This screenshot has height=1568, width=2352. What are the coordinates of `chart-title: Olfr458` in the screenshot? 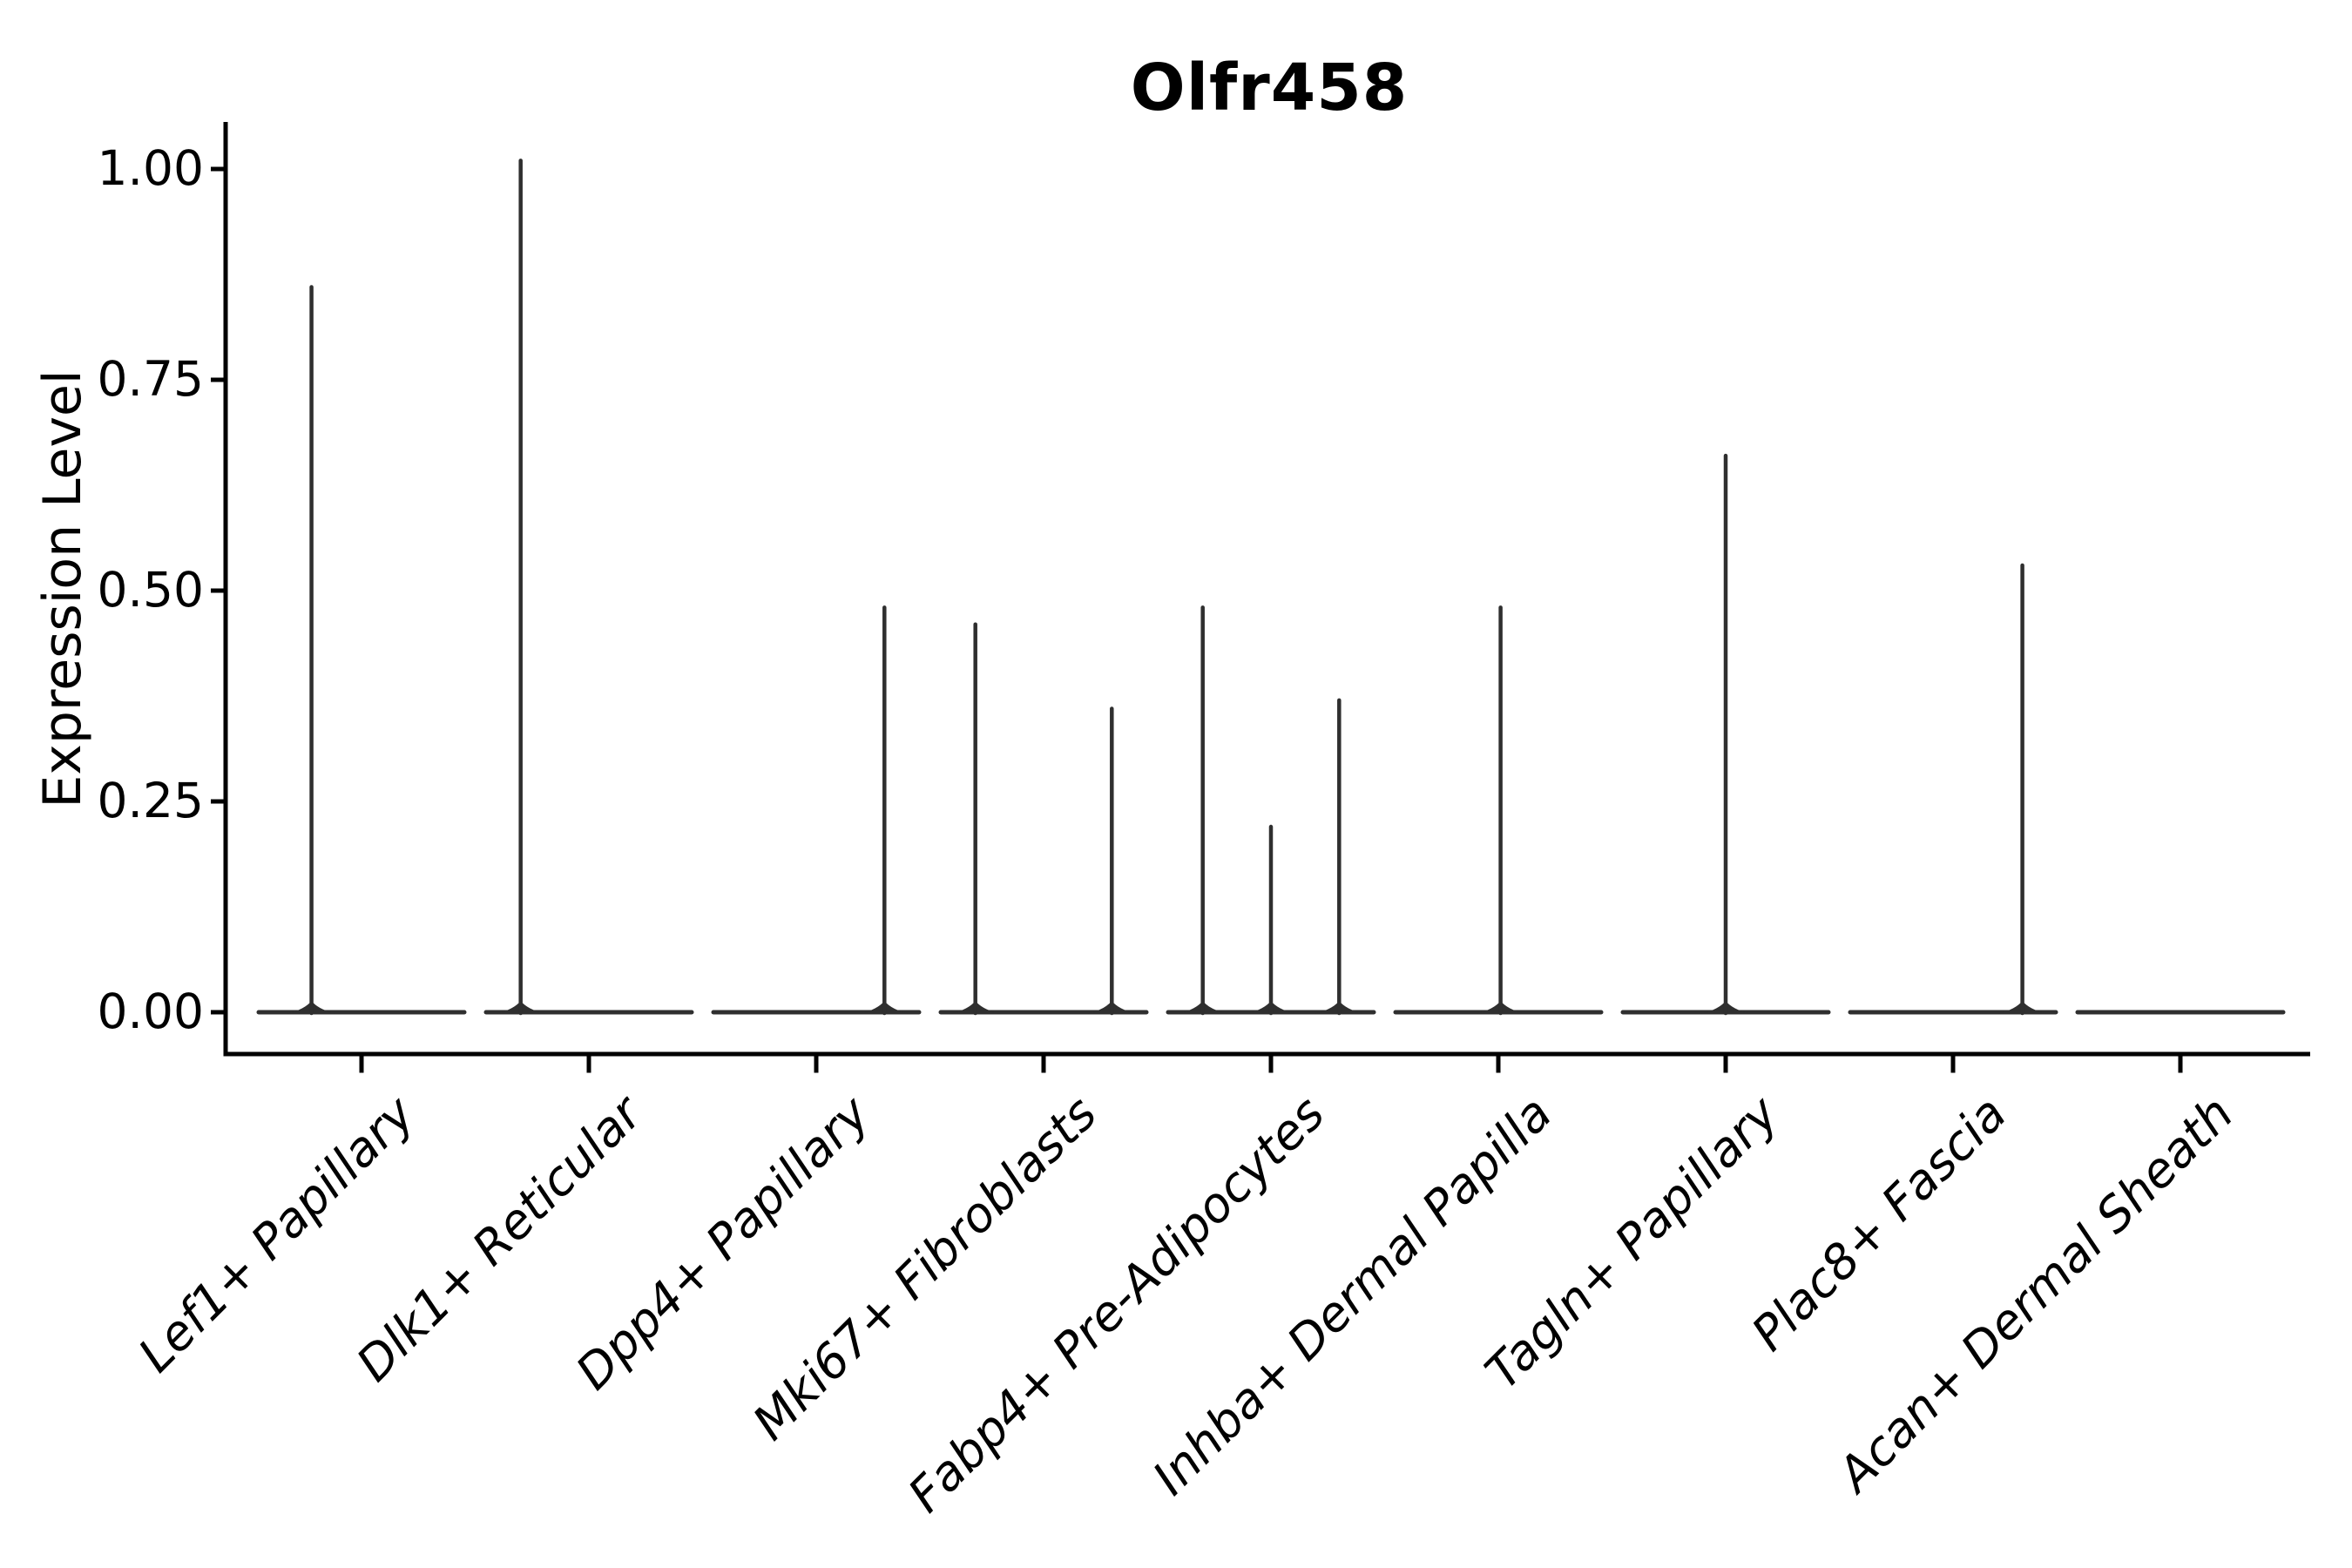 It's located at (1270, 88).